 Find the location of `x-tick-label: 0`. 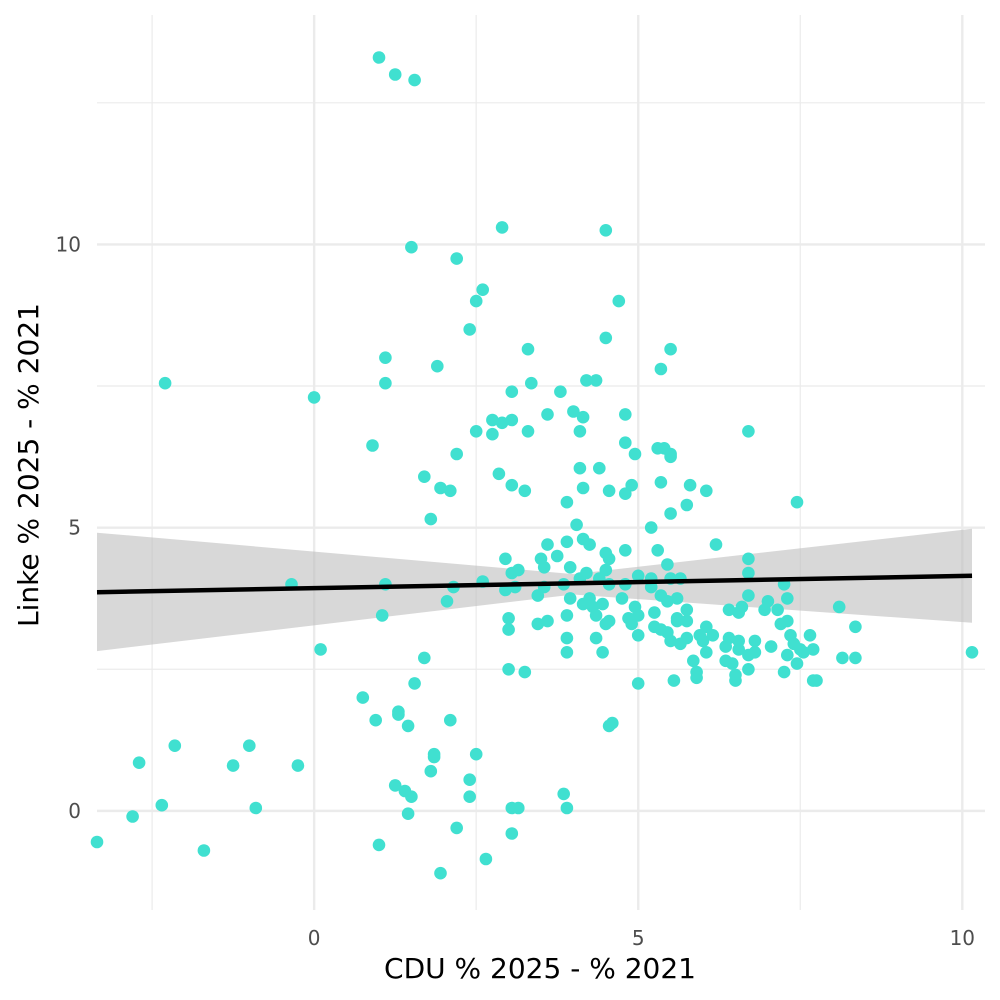

x-tick-label: 0 is located at coordinates (314, 938).